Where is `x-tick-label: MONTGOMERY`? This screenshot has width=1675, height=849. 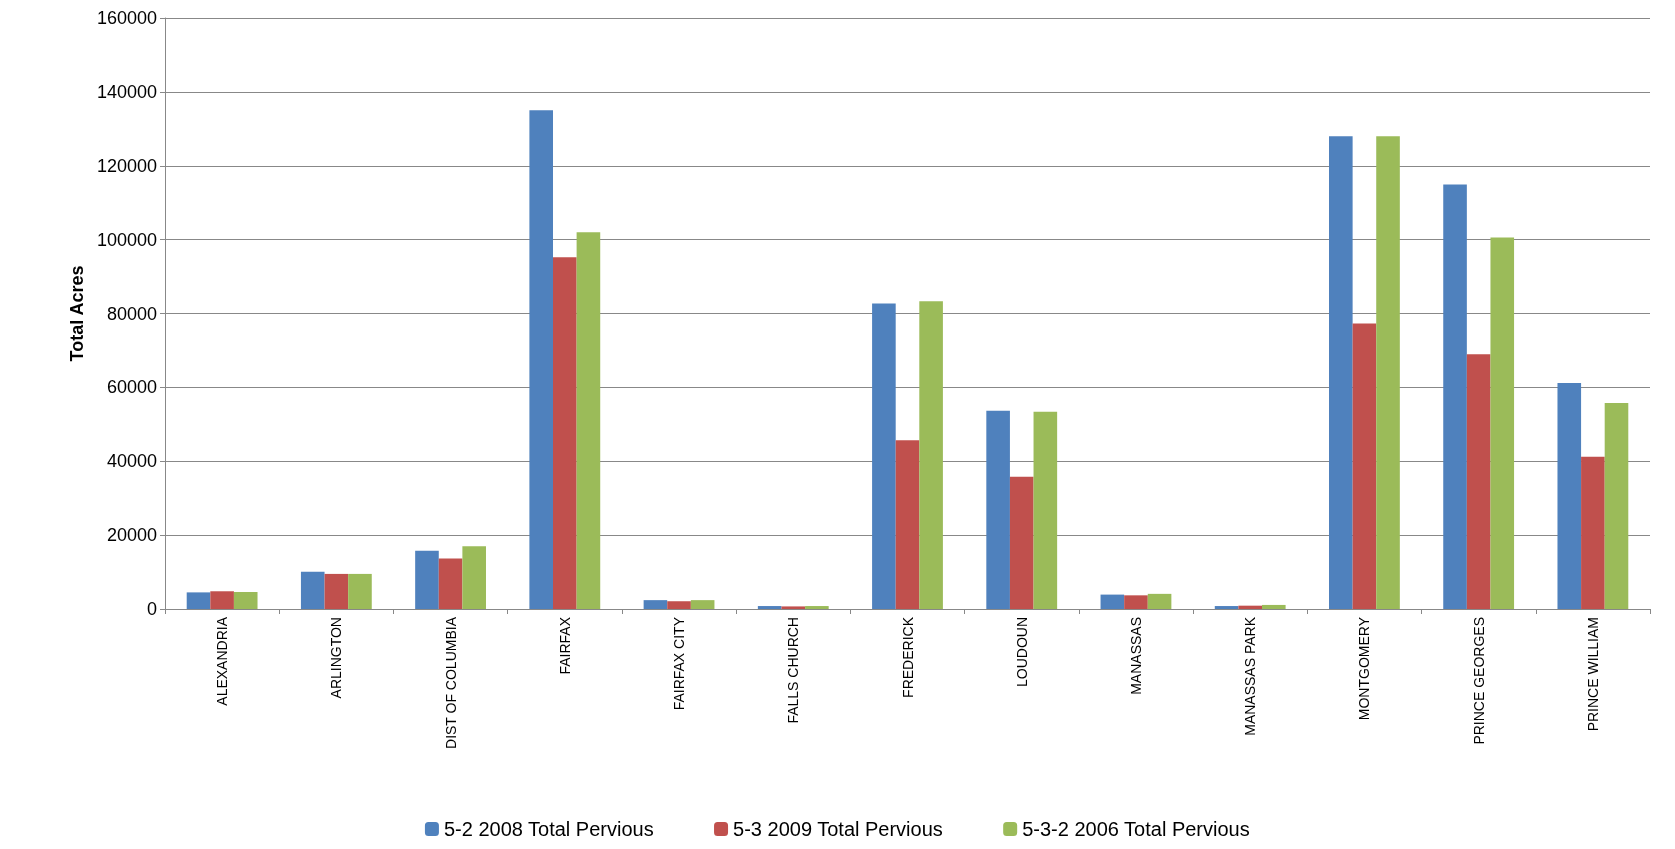 x-tick-label: MONTGOMERY is located at coordinates (1364, 668).